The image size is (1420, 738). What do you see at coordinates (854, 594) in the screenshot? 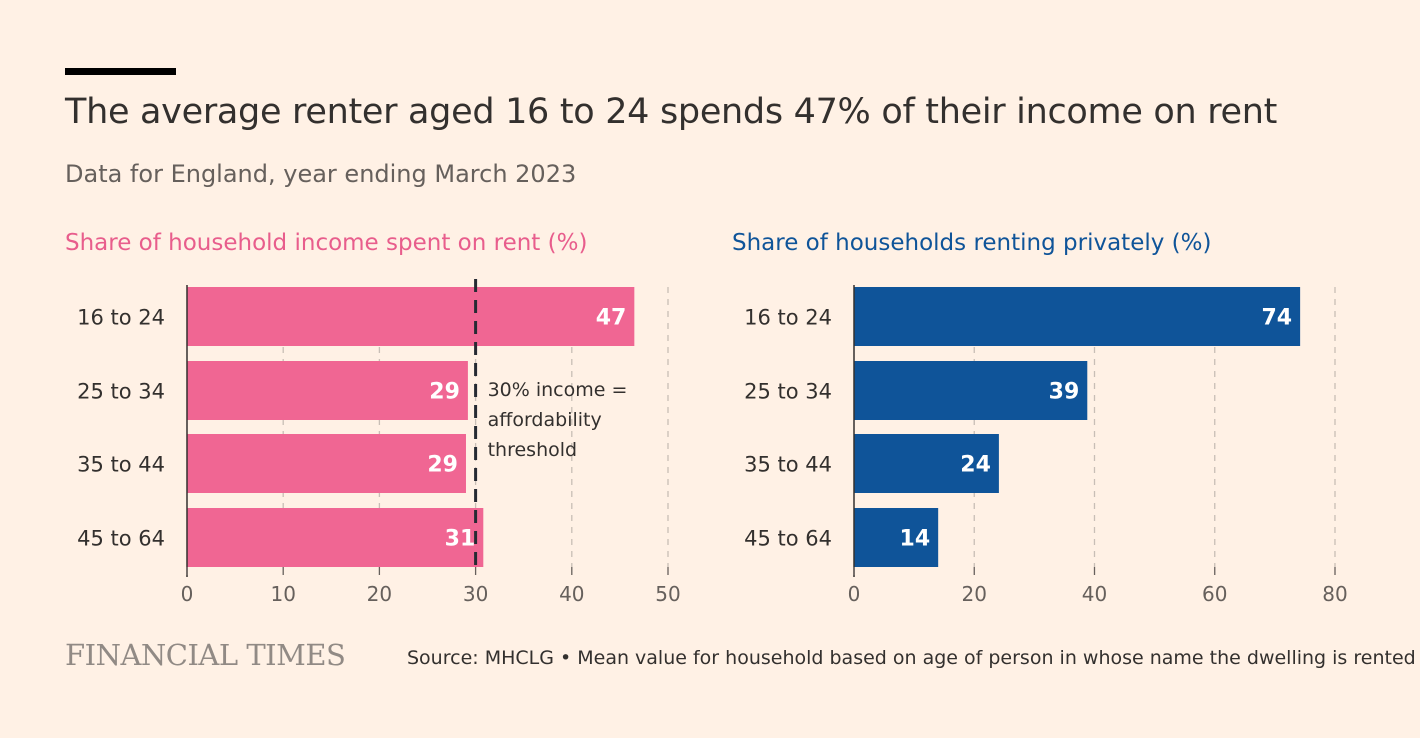
I see `right-tick-label: 0` at bounding box center [854, 594].